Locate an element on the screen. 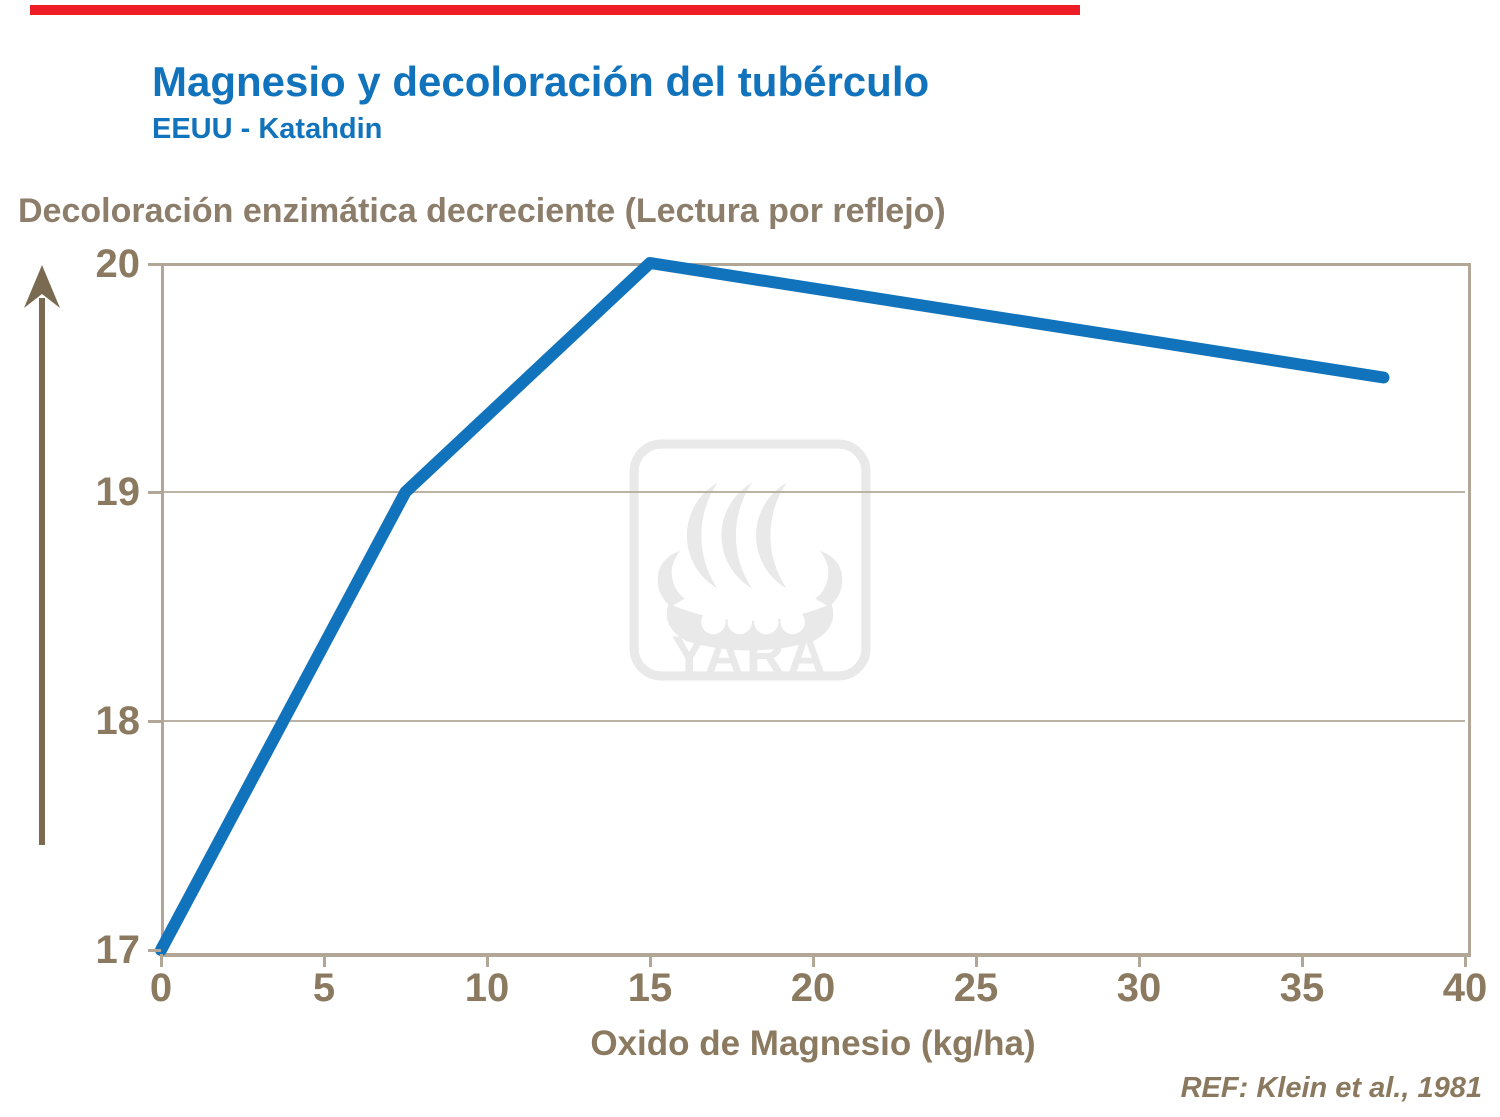 This screenshot has height=1117, width=1500. yara-logo-watermark: YARA is located at coordinates (750, 560).